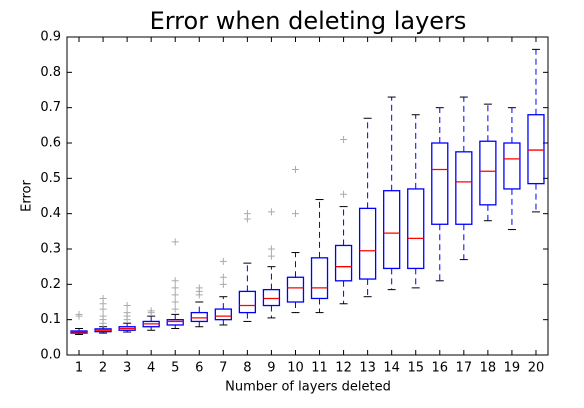  Describe the element at coordinates (415, 368) in the screenshot. I see `x-tick-label: 15` at that location.